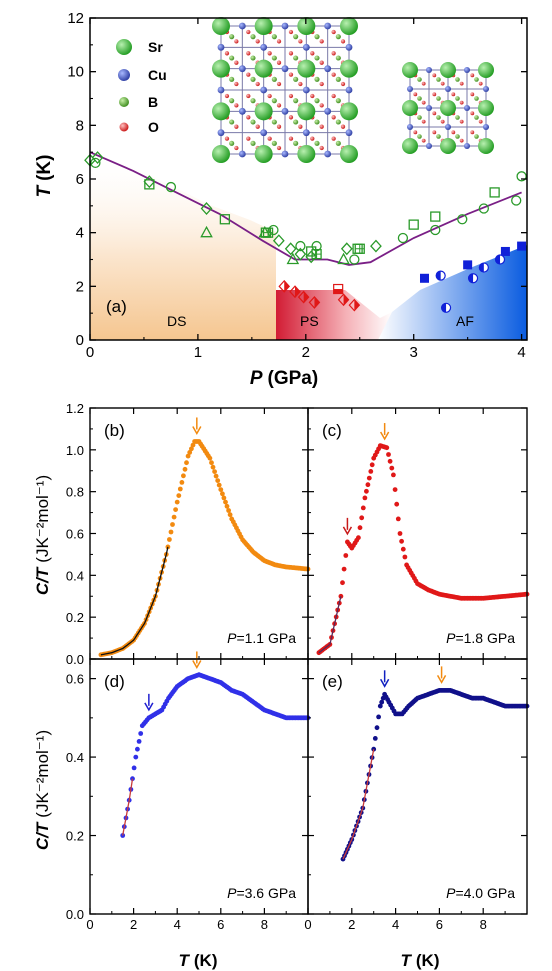 The image size is (552, 971). I want to click on y-tick-label: 6, so click(80, 179).